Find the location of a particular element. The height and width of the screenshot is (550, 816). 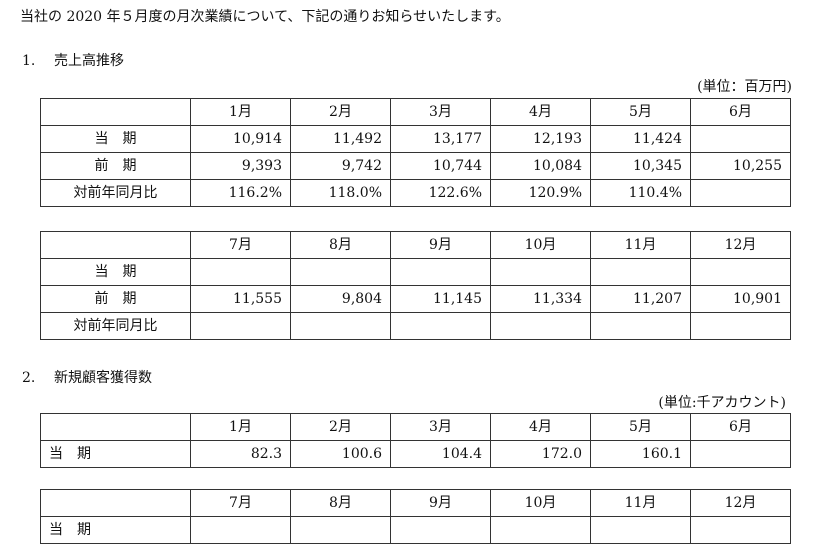

table-row: 前 期 11,555 9,804 11,145 11,334 11,207 10,901 is located at coordinates (415, 299).